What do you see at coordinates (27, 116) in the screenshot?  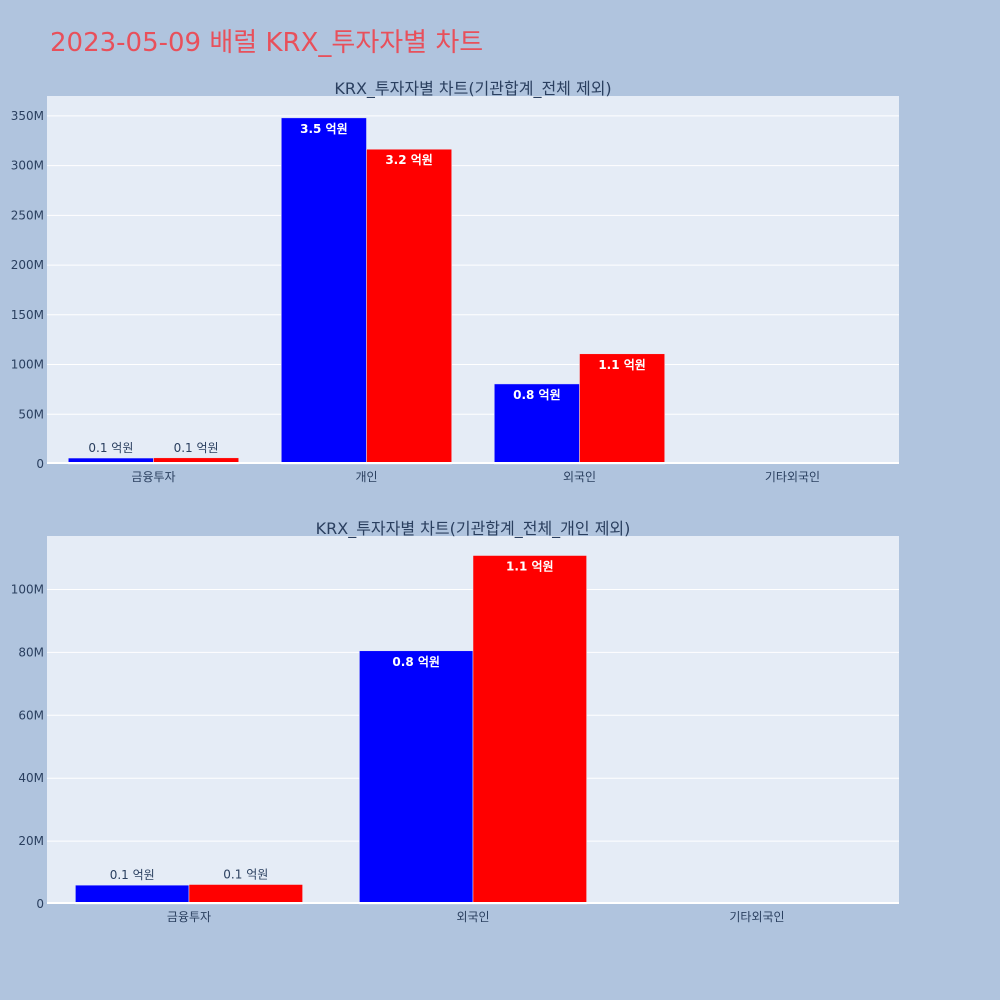 I see `y-tick-label: 350M` at bounding box center [27, 116].